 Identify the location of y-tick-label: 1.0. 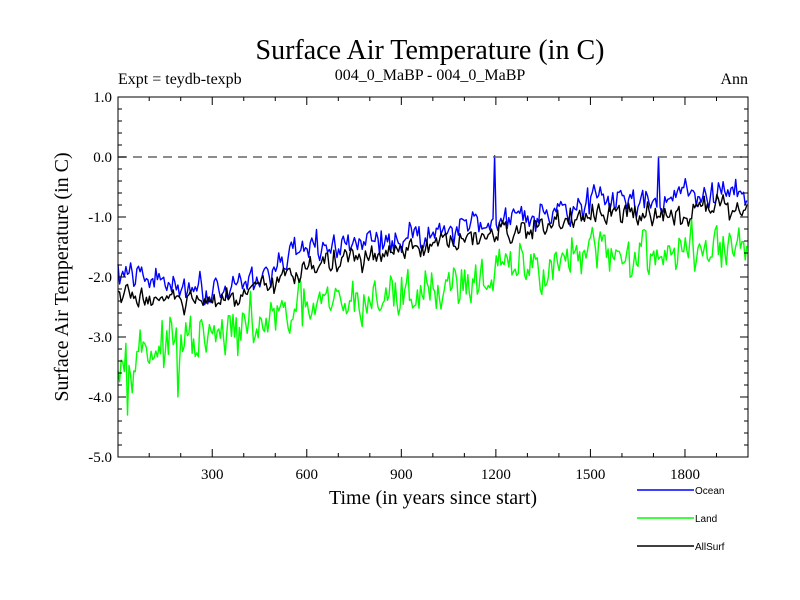
(102, 98).